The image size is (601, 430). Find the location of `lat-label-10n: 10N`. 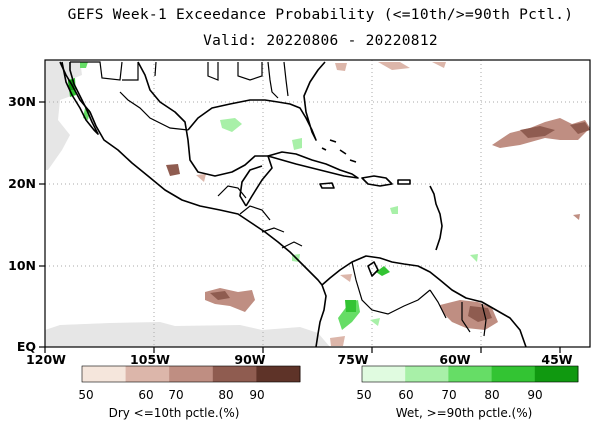

lat-label-10n: 10N is located at coordinates (22, 265).